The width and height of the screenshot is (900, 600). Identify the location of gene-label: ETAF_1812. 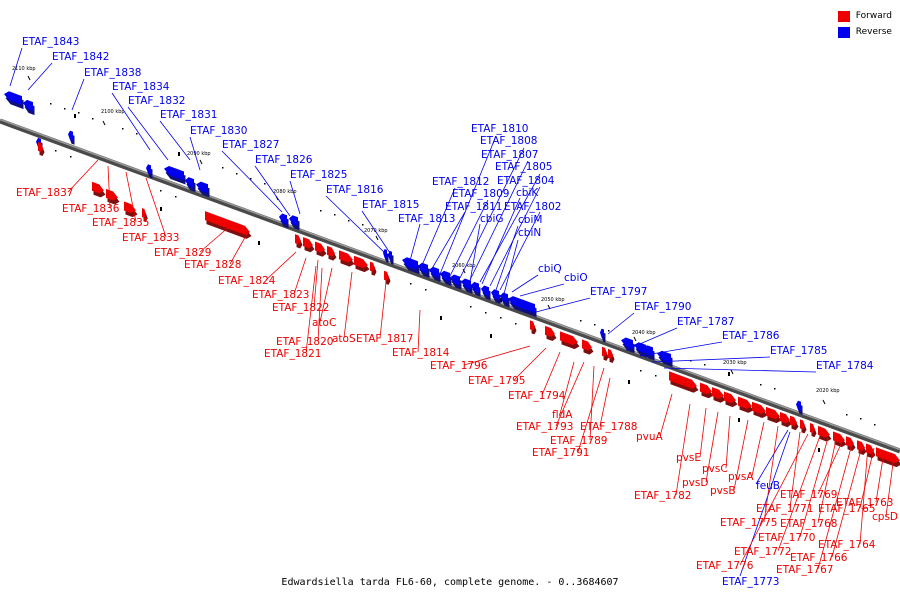
(460, 182).